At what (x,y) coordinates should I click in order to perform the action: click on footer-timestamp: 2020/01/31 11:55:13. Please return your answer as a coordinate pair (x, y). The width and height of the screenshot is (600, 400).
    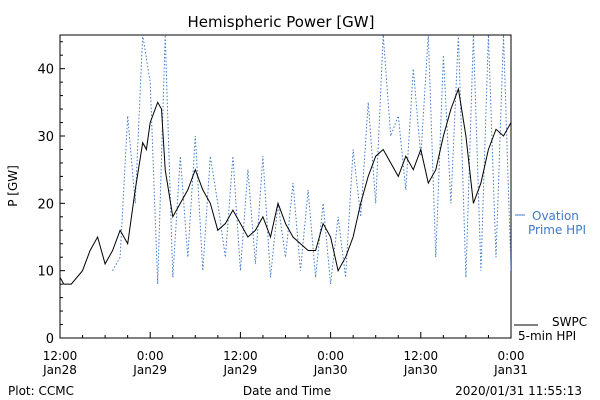
    Looking at the image, I should click on (518, 391).